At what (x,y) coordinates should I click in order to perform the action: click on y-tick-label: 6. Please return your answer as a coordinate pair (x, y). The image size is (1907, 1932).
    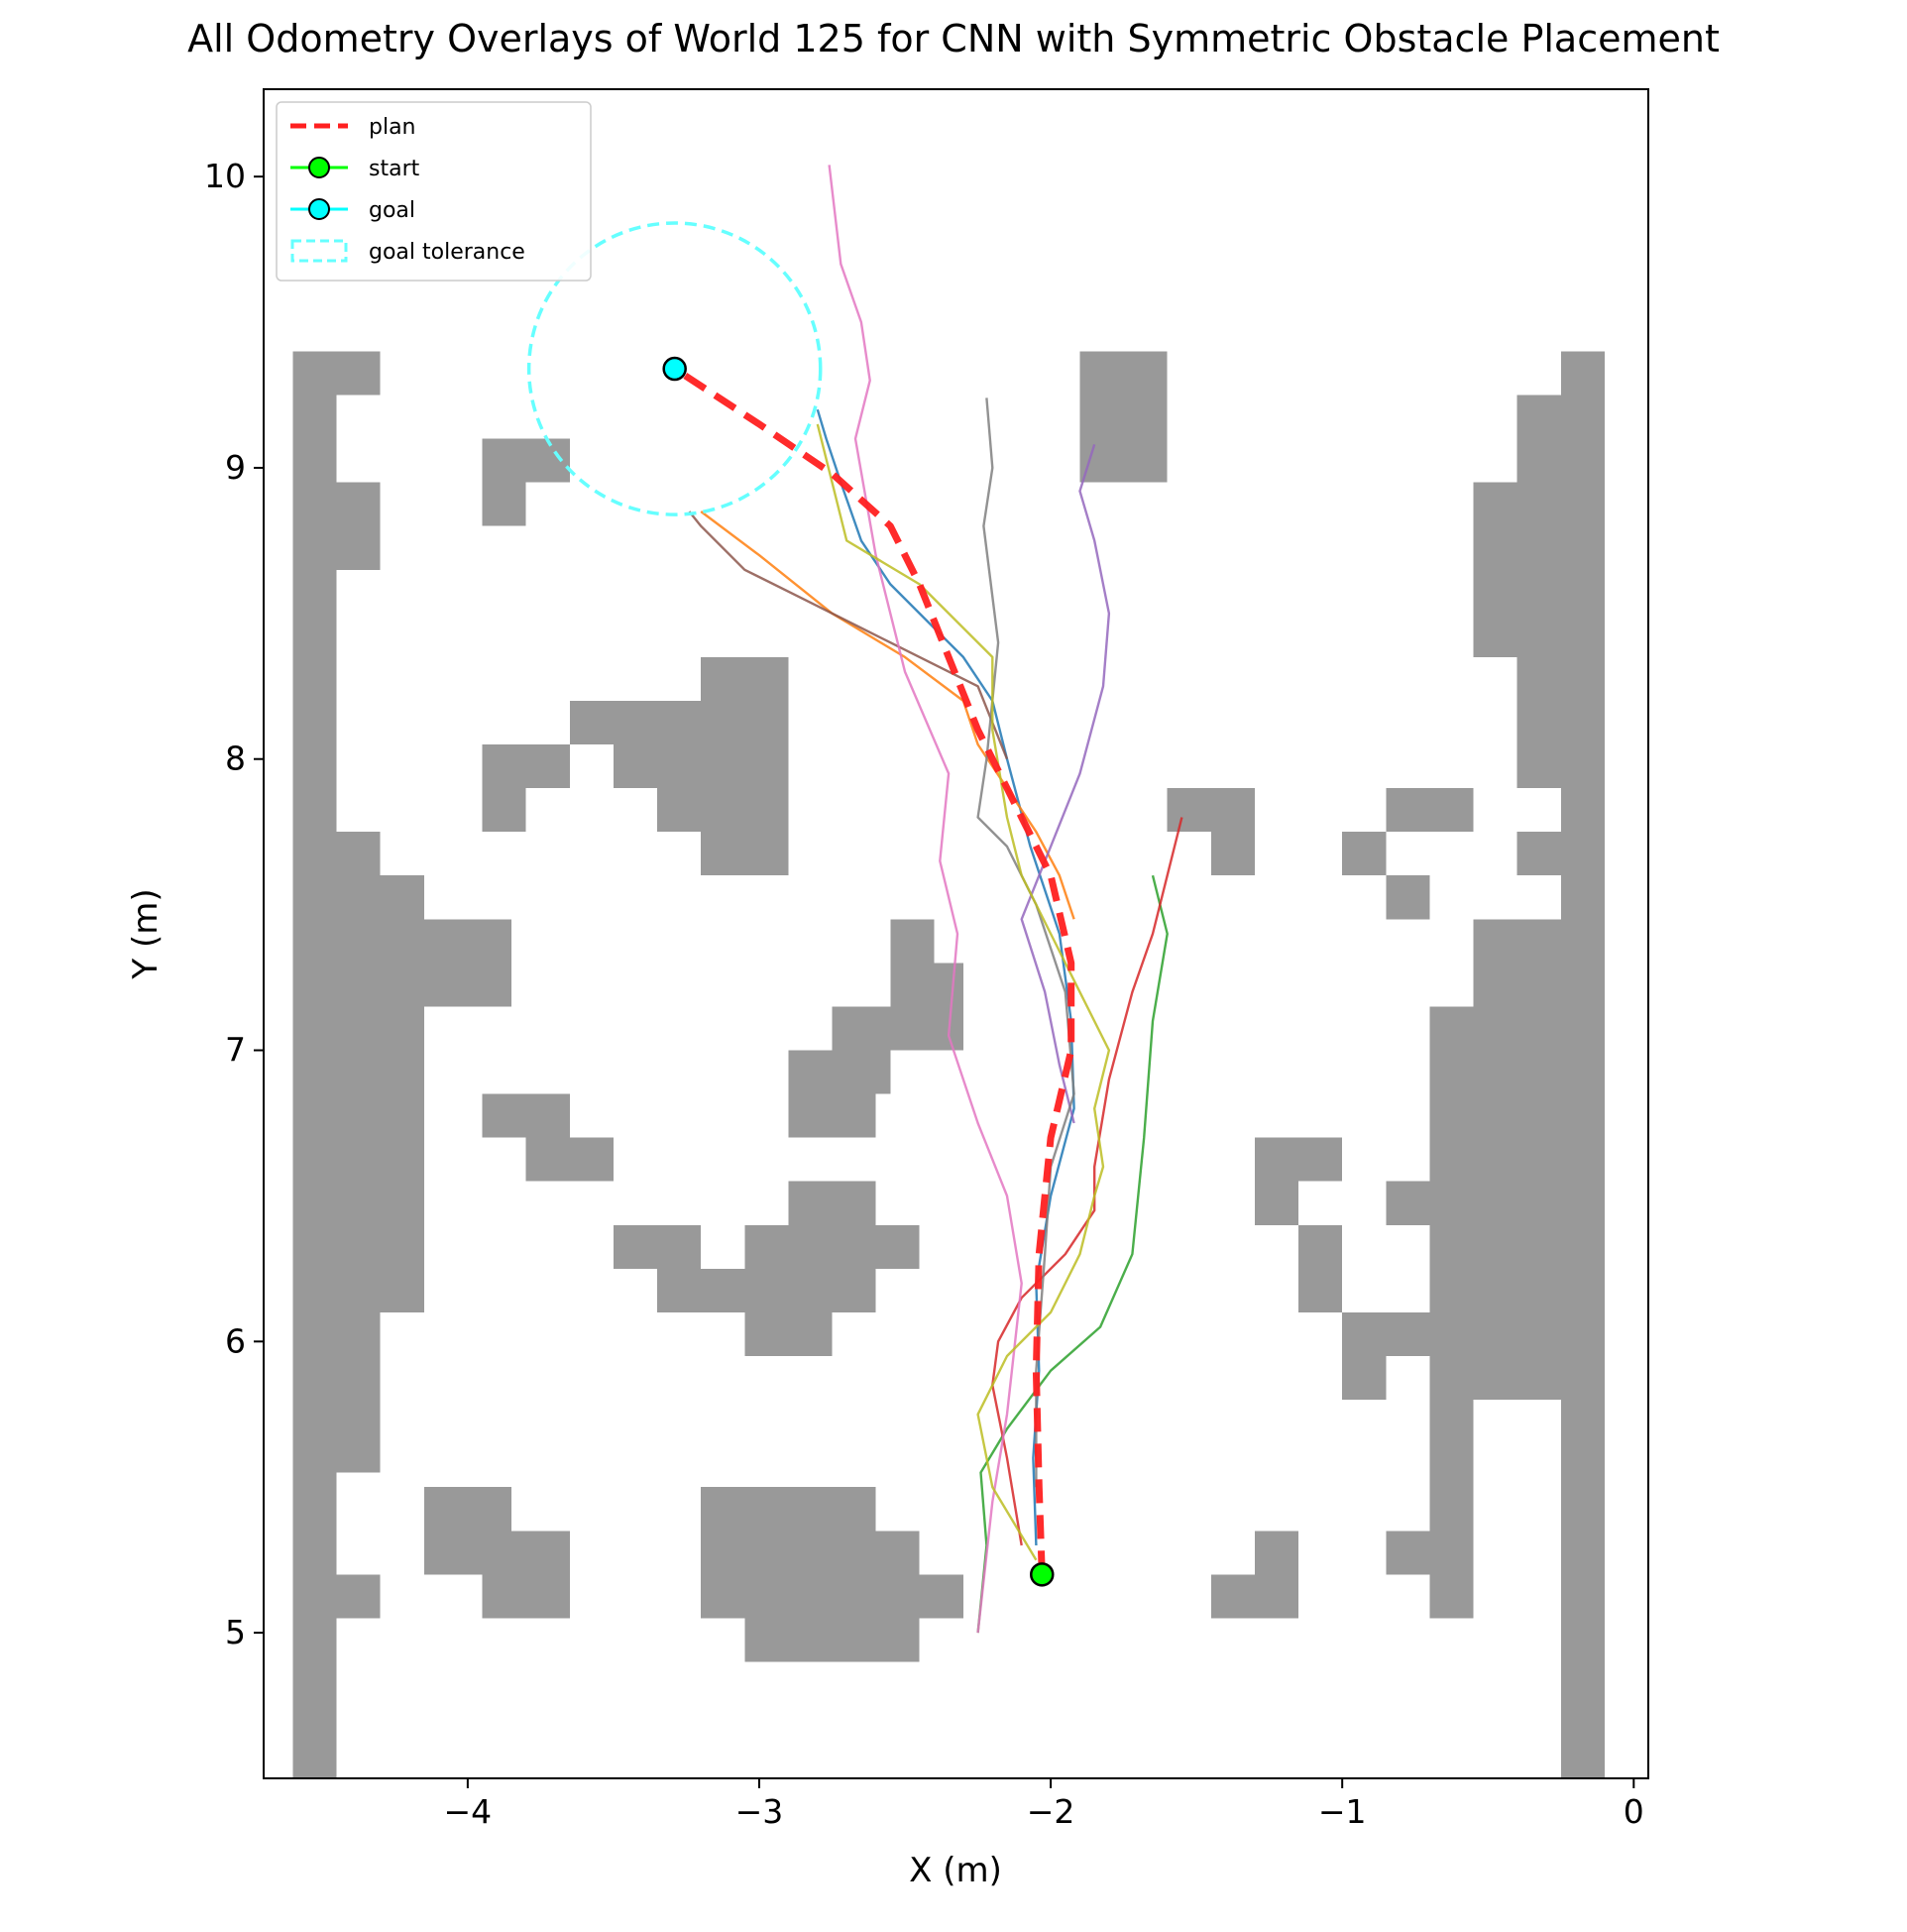
    Looking at the image, I should click on (235, 1340).